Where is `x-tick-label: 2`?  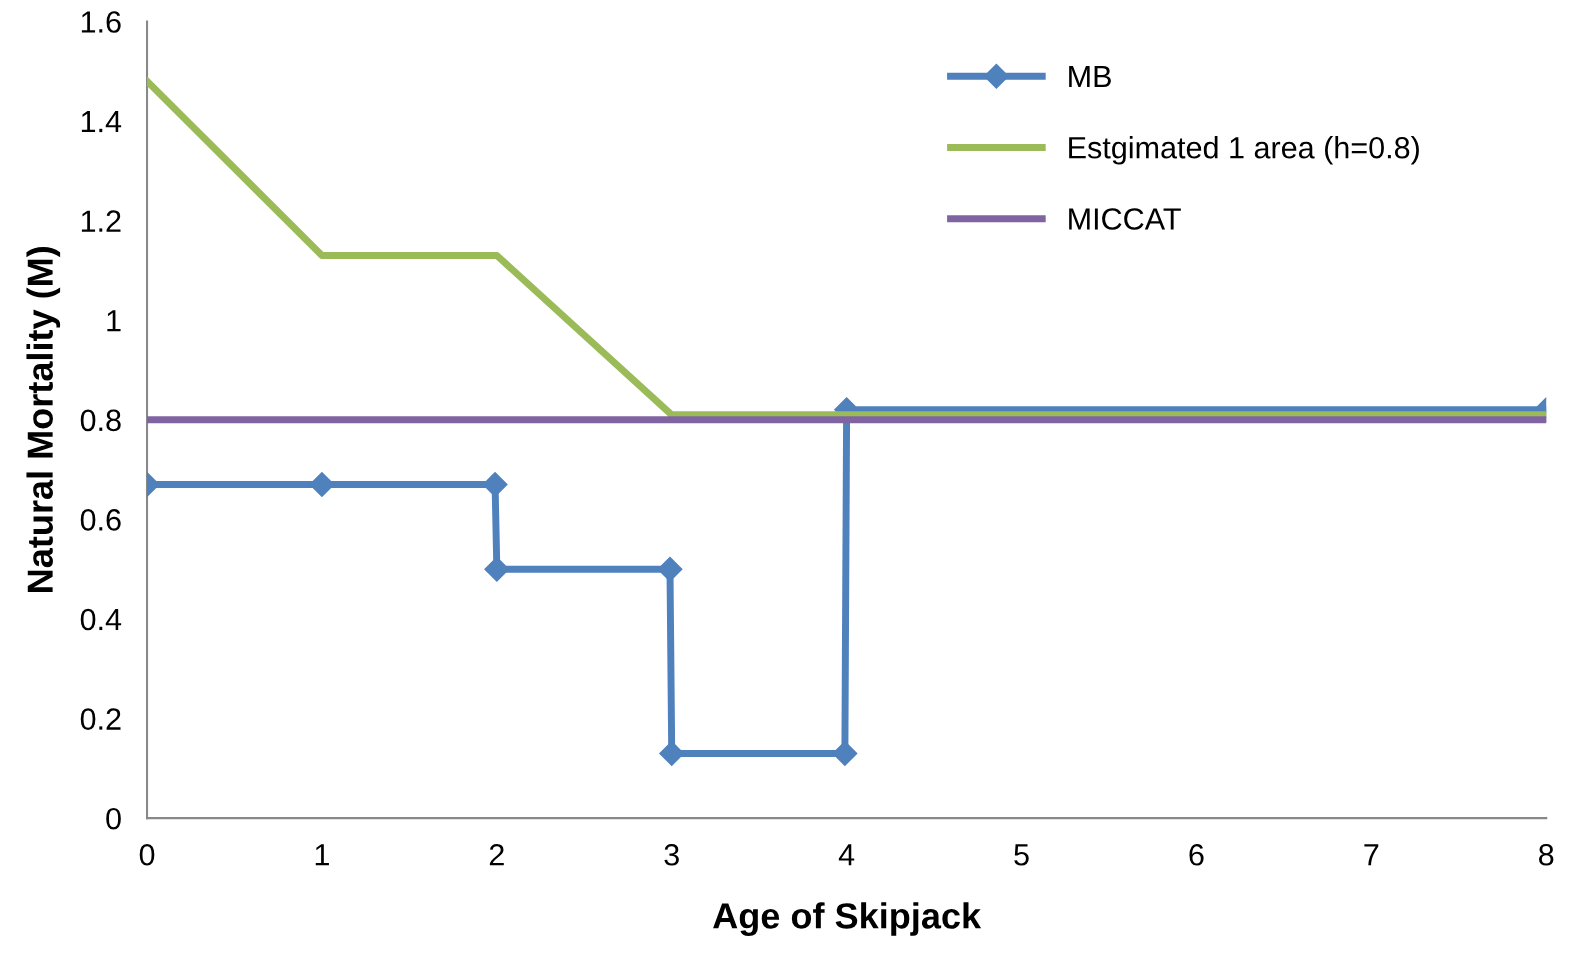 x-tick-label: 2 is located at coordinates (496, 854).